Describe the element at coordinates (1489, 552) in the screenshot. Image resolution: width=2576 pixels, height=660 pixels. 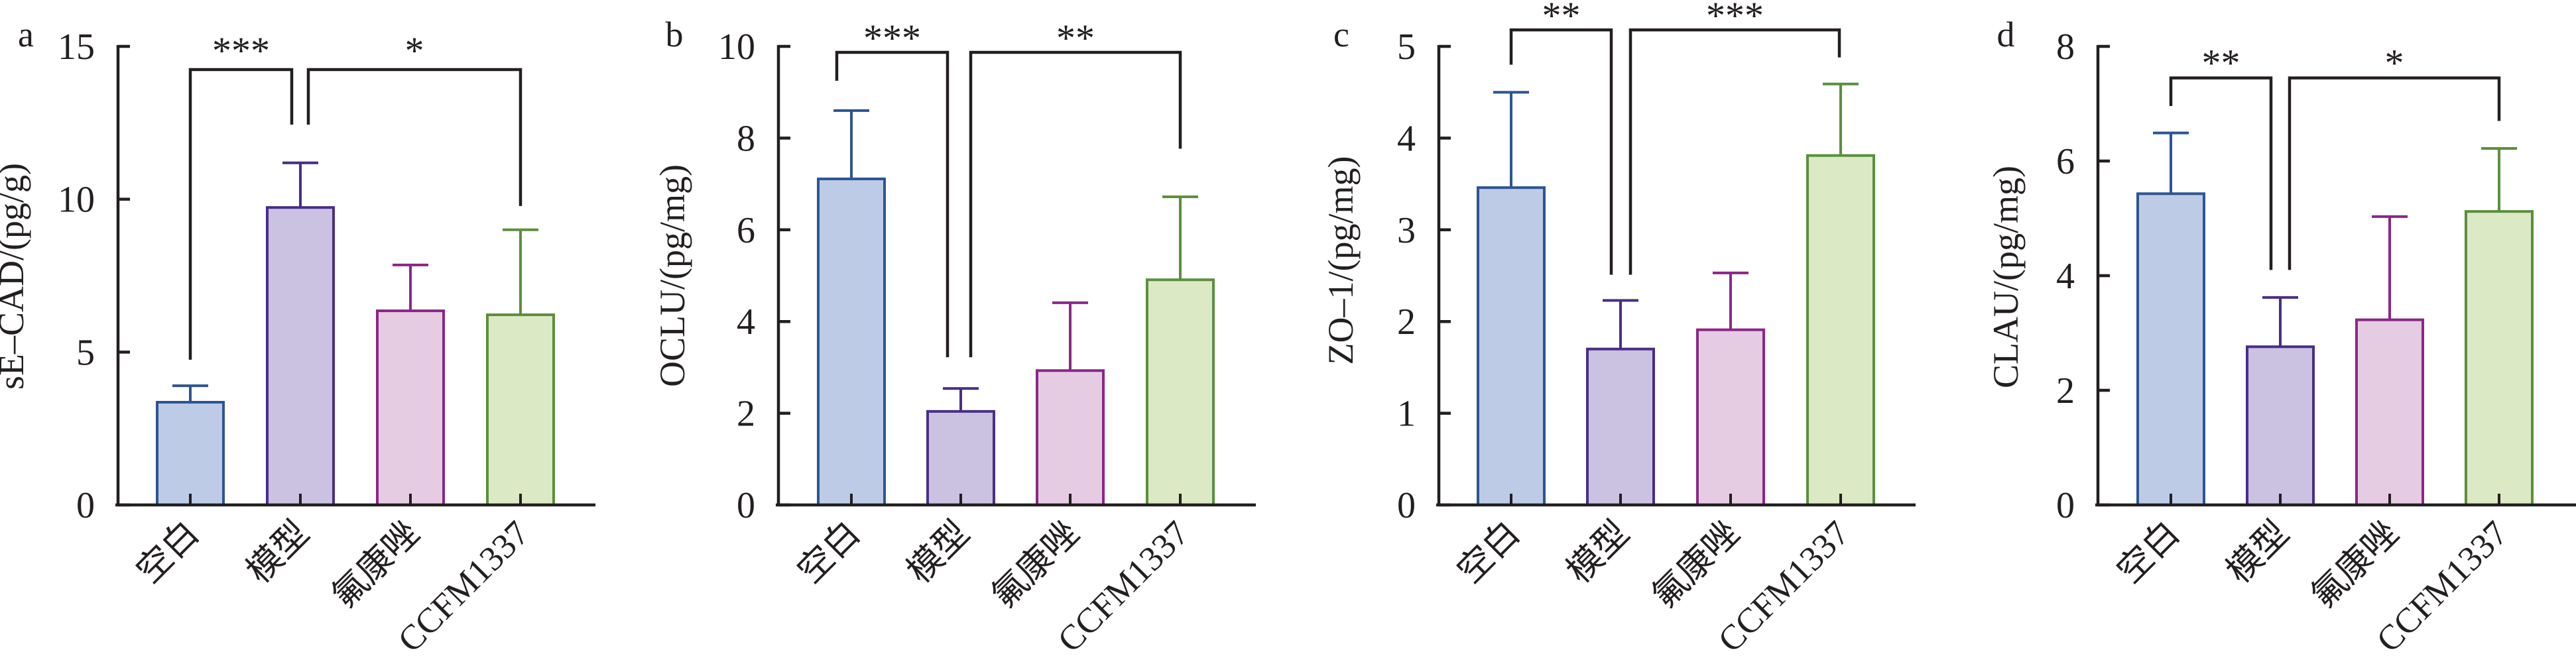
I see `x-tick-label-c-blank: 空白` at that location.